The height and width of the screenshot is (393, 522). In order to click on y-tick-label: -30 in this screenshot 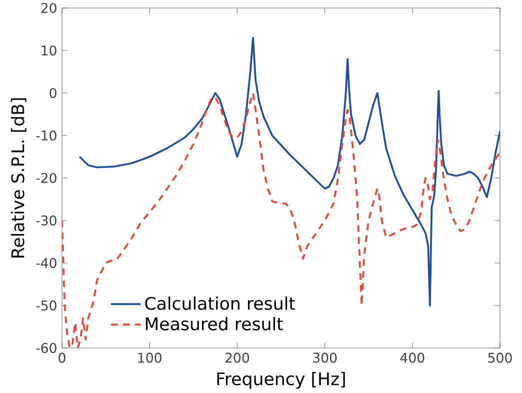, I will do `click(46, 220)`.